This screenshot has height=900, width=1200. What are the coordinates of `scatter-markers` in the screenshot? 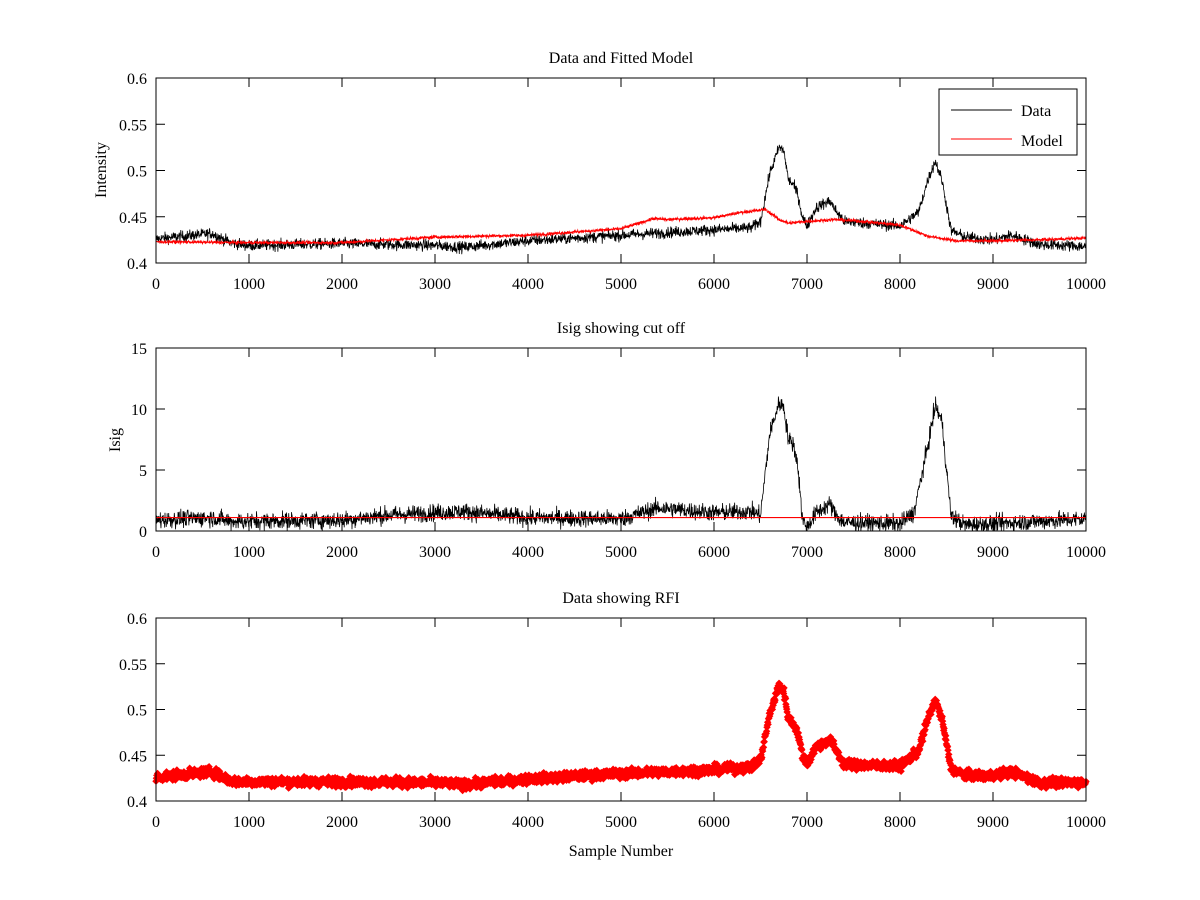 It's located at (621, 737).